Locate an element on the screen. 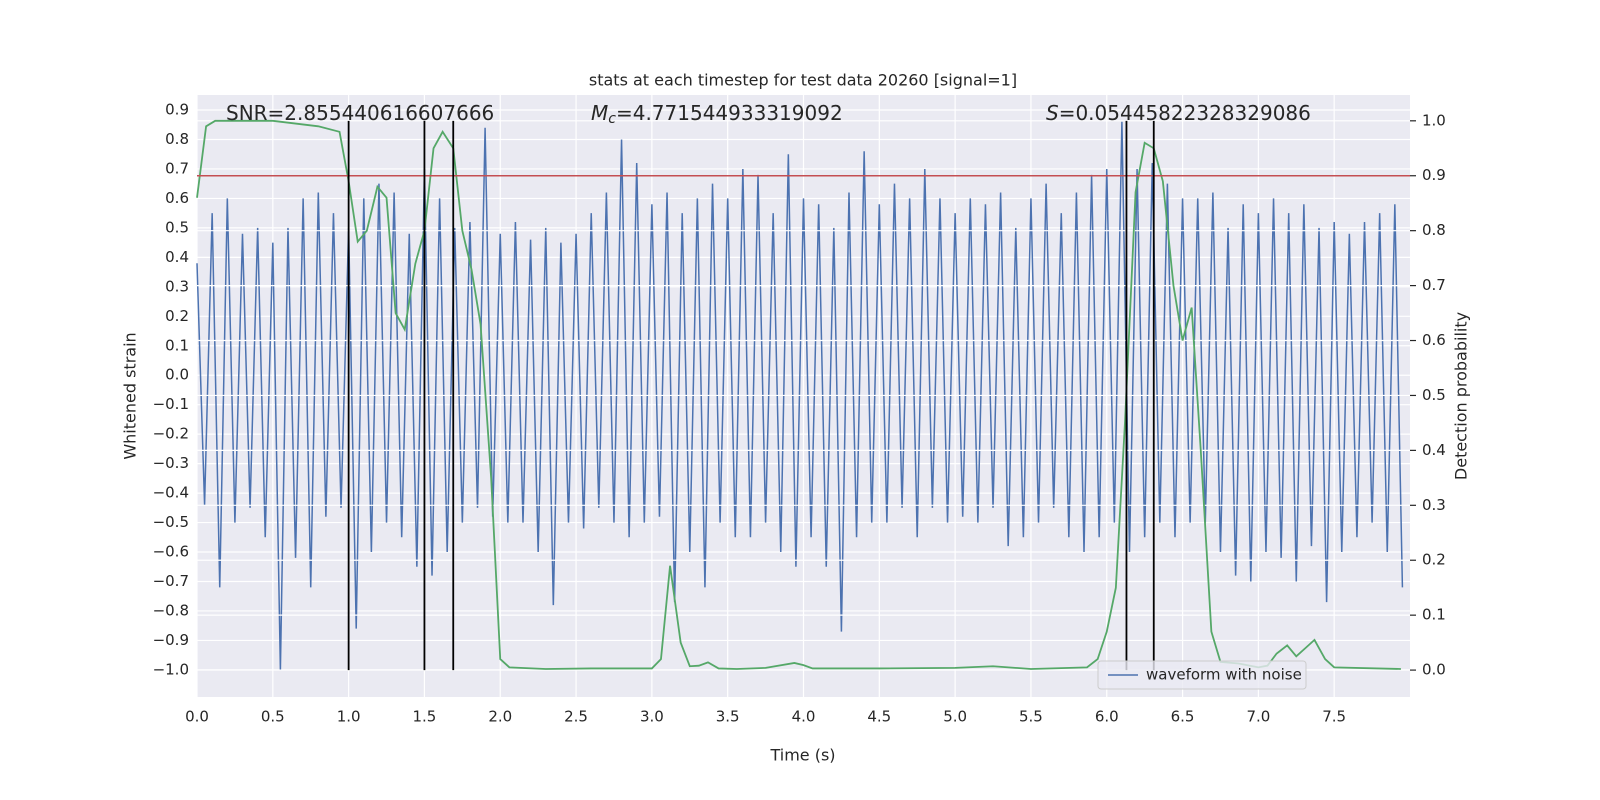 The width and height of the screenshot is (1600, 800). x-axis-label: Time (s) is located at coordinates (802, 755).